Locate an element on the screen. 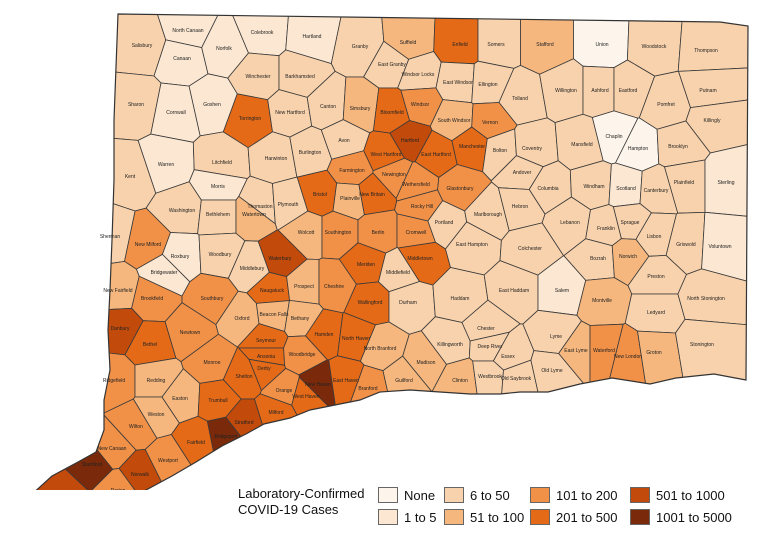  legend-label: 51 to 100 is located at coordinates (497, 517).